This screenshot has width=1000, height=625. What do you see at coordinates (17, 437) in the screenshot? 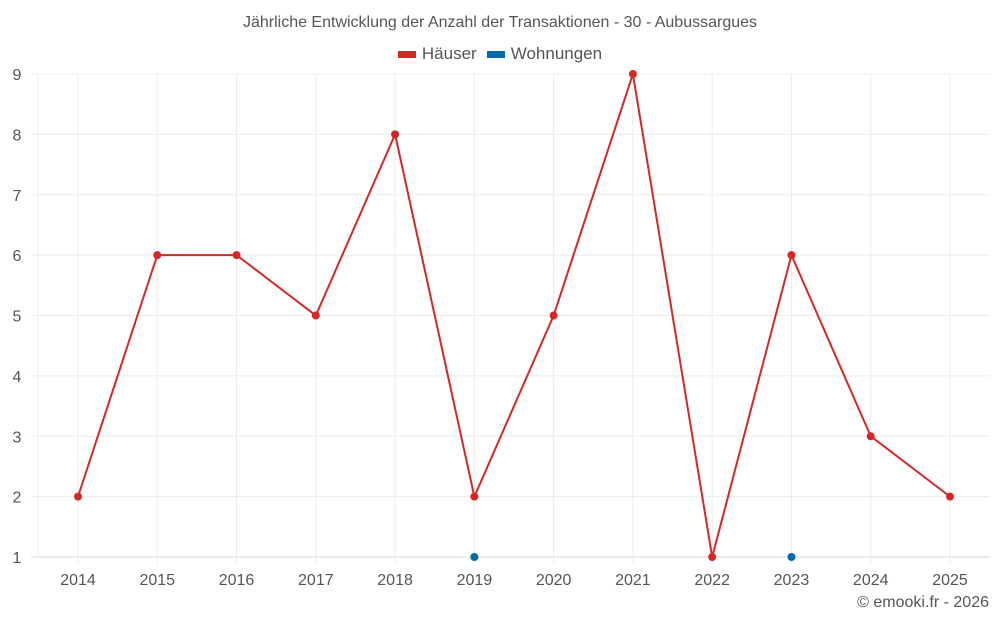
I see `y-tick-label: 3` at bounding box center [17, 437].